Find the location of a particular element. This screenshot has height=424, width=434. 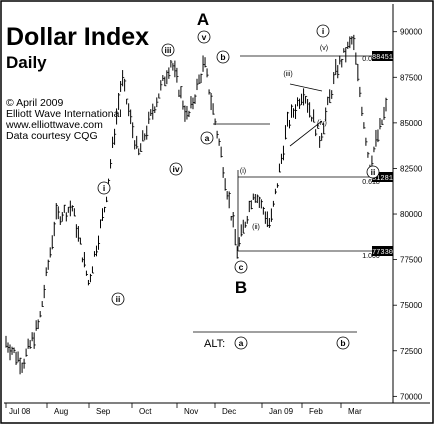

x-axis-ticks: Jul 08 Aug Sep Oct Nov Dec Jan 09 Feb Mar is located at coordinates (183, 409).